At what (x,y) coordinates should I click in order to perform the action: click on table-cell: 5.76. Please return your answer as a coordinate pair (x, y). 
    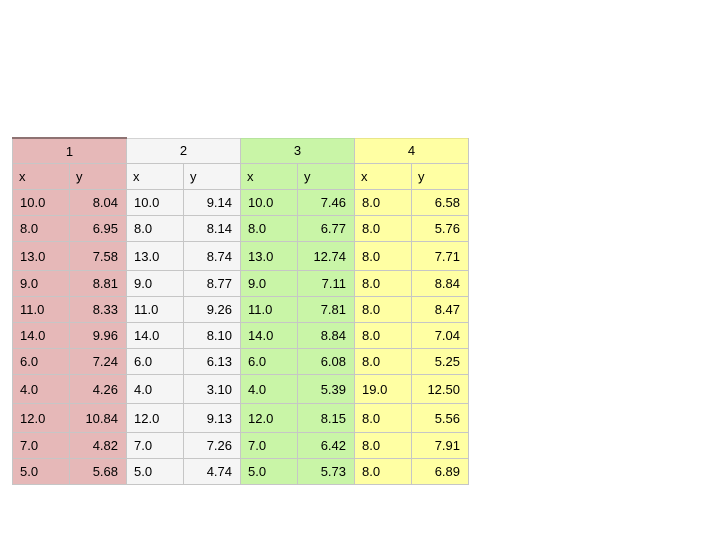
    Looking at the image, I should click on (440, 228).